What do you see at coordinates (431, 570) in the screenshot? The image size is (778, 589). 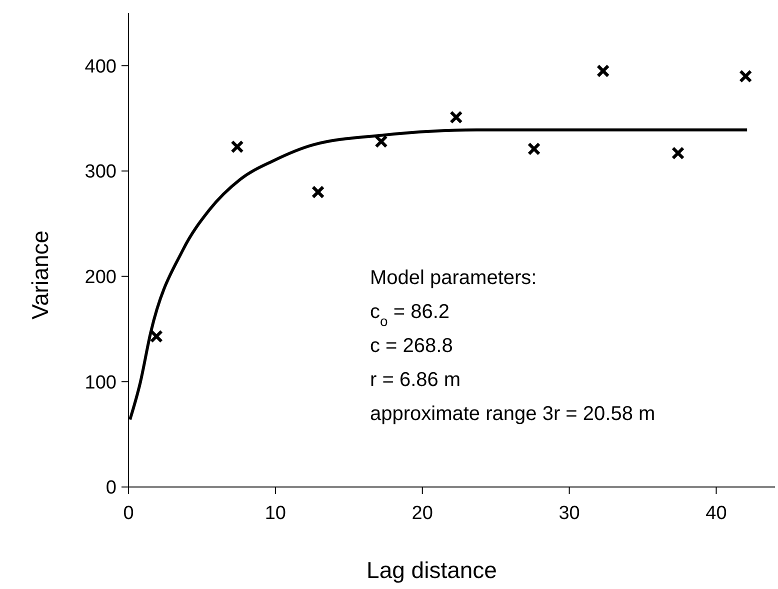 I see `x-axis-title: Lag distance` at bounding box center [431, 570].